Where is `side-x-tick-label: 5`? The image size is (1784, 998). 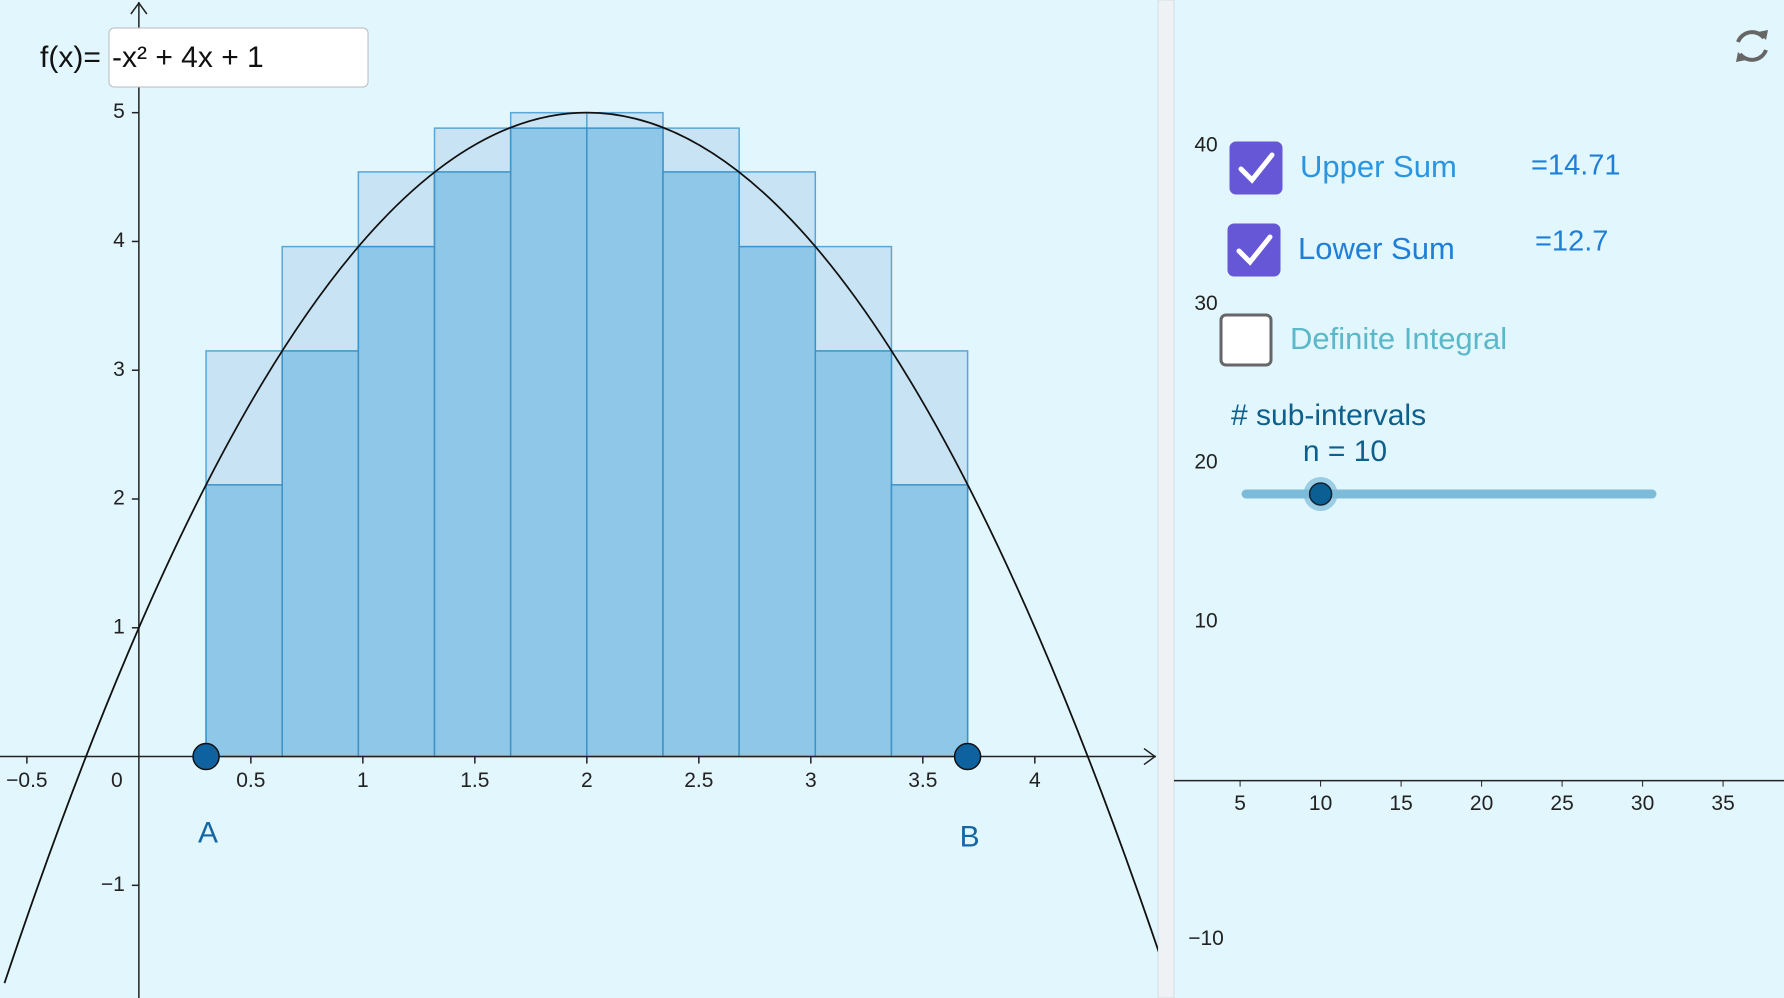
side-x-tick-label: 5 is located at coordinates (1240, 803).